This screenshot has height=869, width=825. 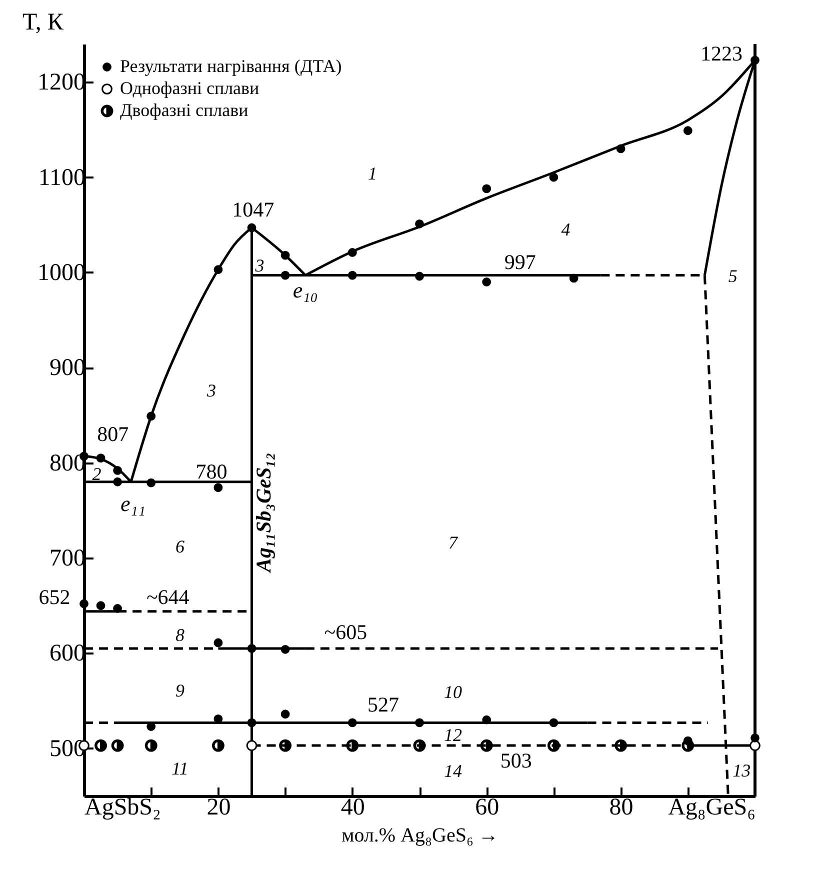 I want to click on annotation: e₁₀, so click(x=305, y=290).